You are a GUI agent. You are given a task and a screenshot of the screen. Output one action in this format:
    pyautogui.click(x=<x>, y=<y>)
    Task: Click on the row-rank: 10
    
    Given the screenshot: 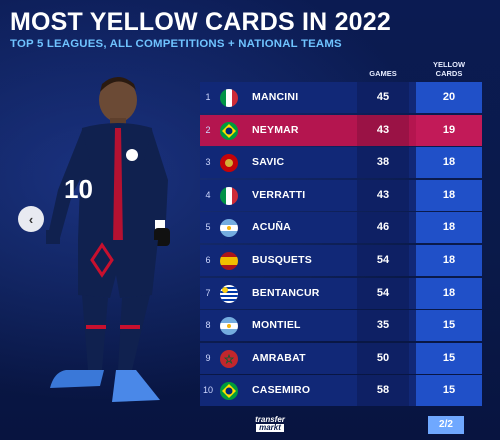 What is the action you would take?
    pyautogui.click(x=207, y=390)
    